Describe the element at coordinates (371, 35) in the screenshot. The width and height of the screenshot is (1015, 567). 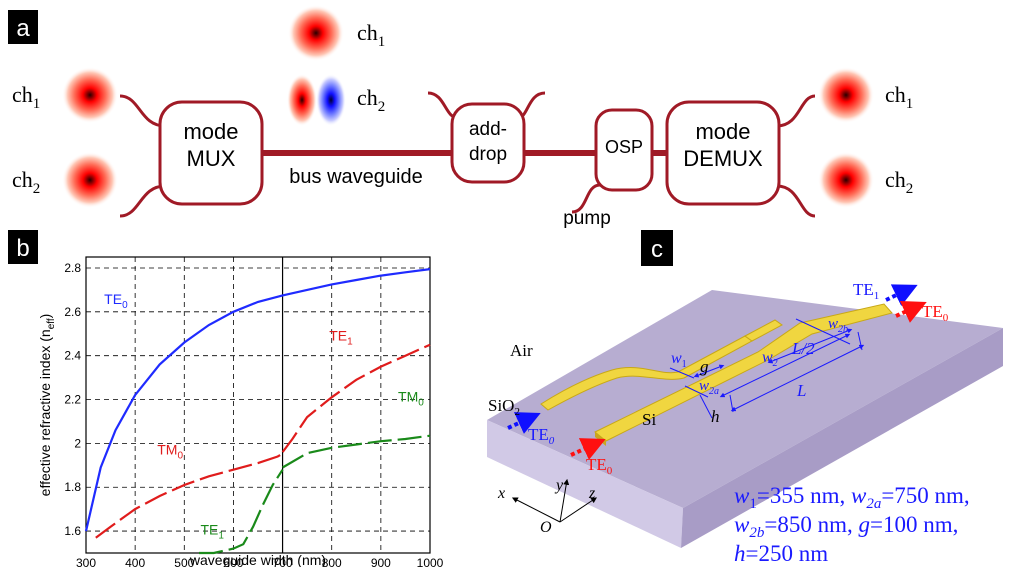
I see `ch1-bus-label: ch1` at that location.